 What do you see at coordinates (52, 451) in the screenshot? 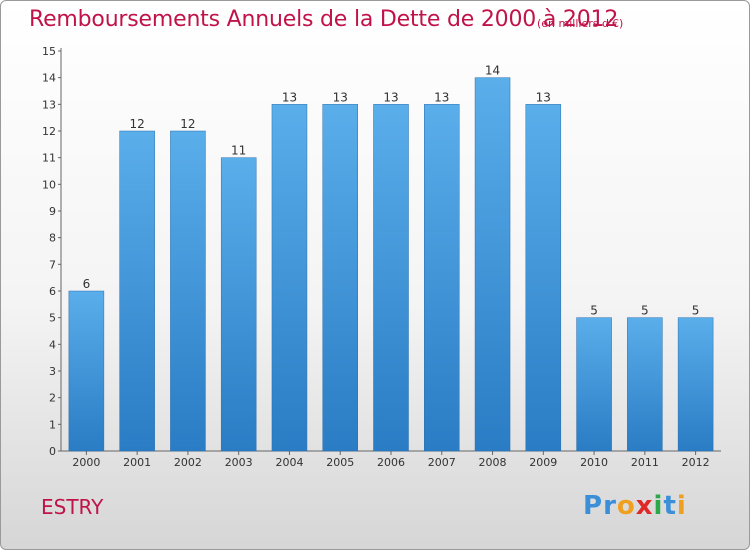
I see `y-tick-label: 0` at bounding box center [52, 451].